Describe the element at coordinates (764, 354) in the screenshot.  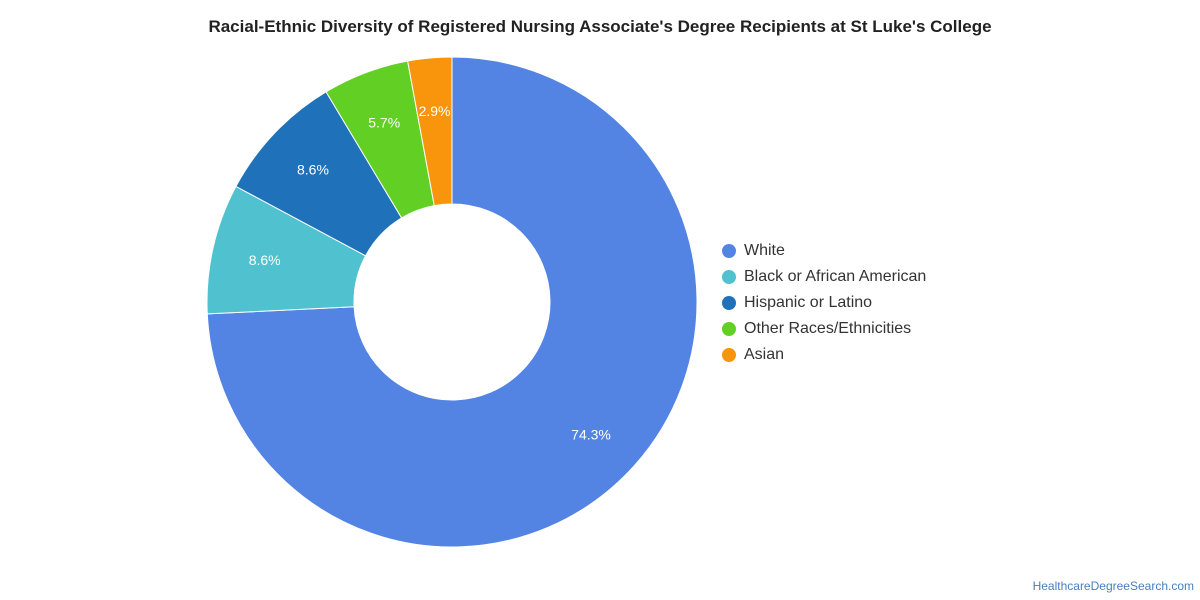
I see `legend-label: Asian` at that location.